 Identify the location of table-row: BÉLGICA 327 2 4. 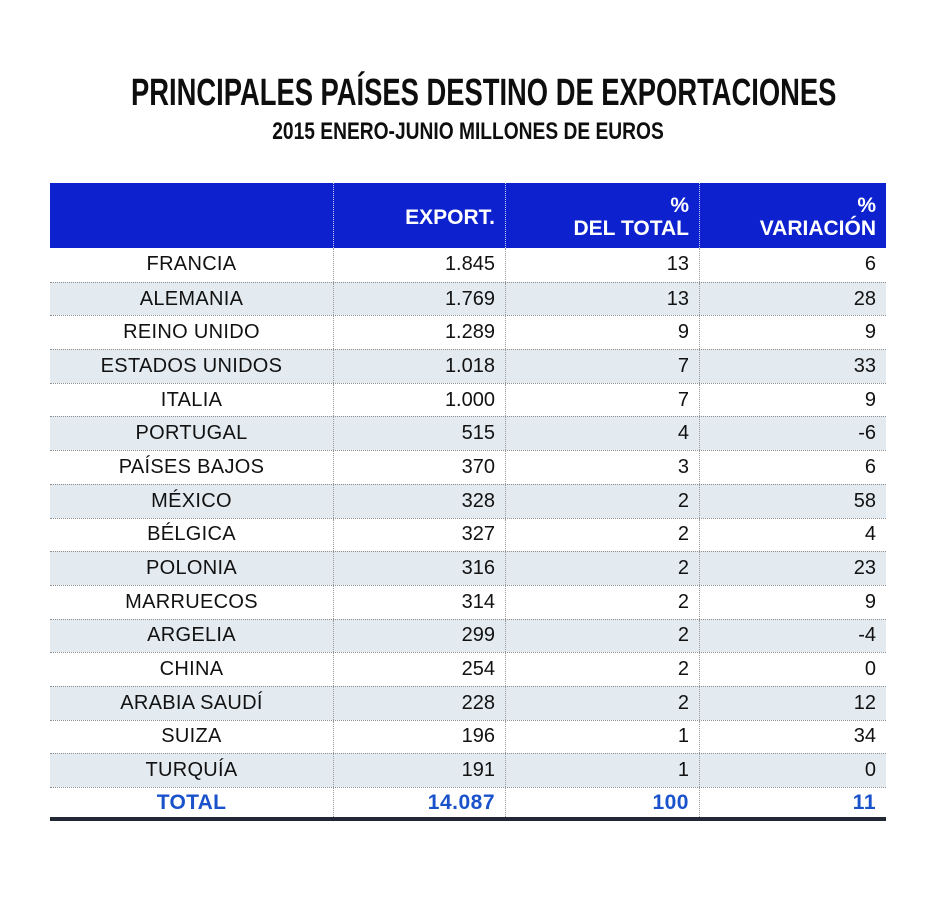
(468, 534).